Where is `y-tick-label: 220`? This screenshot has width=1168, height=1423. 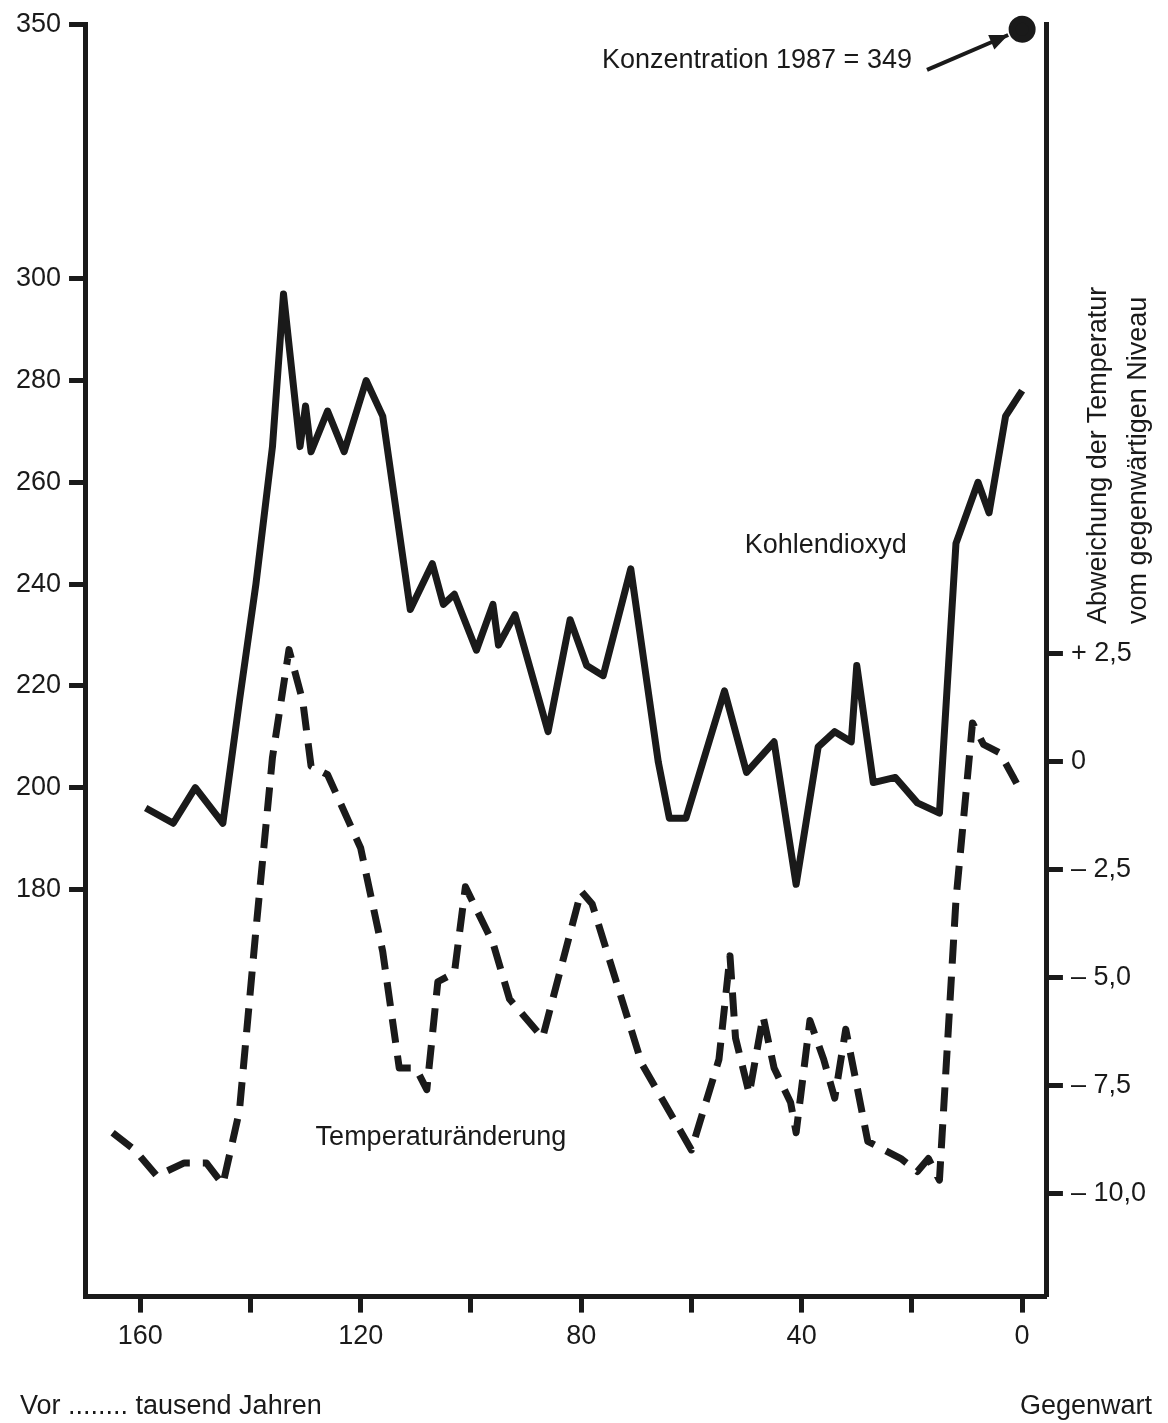 y-tick-label: 220 is located at coordinates (38, 684).